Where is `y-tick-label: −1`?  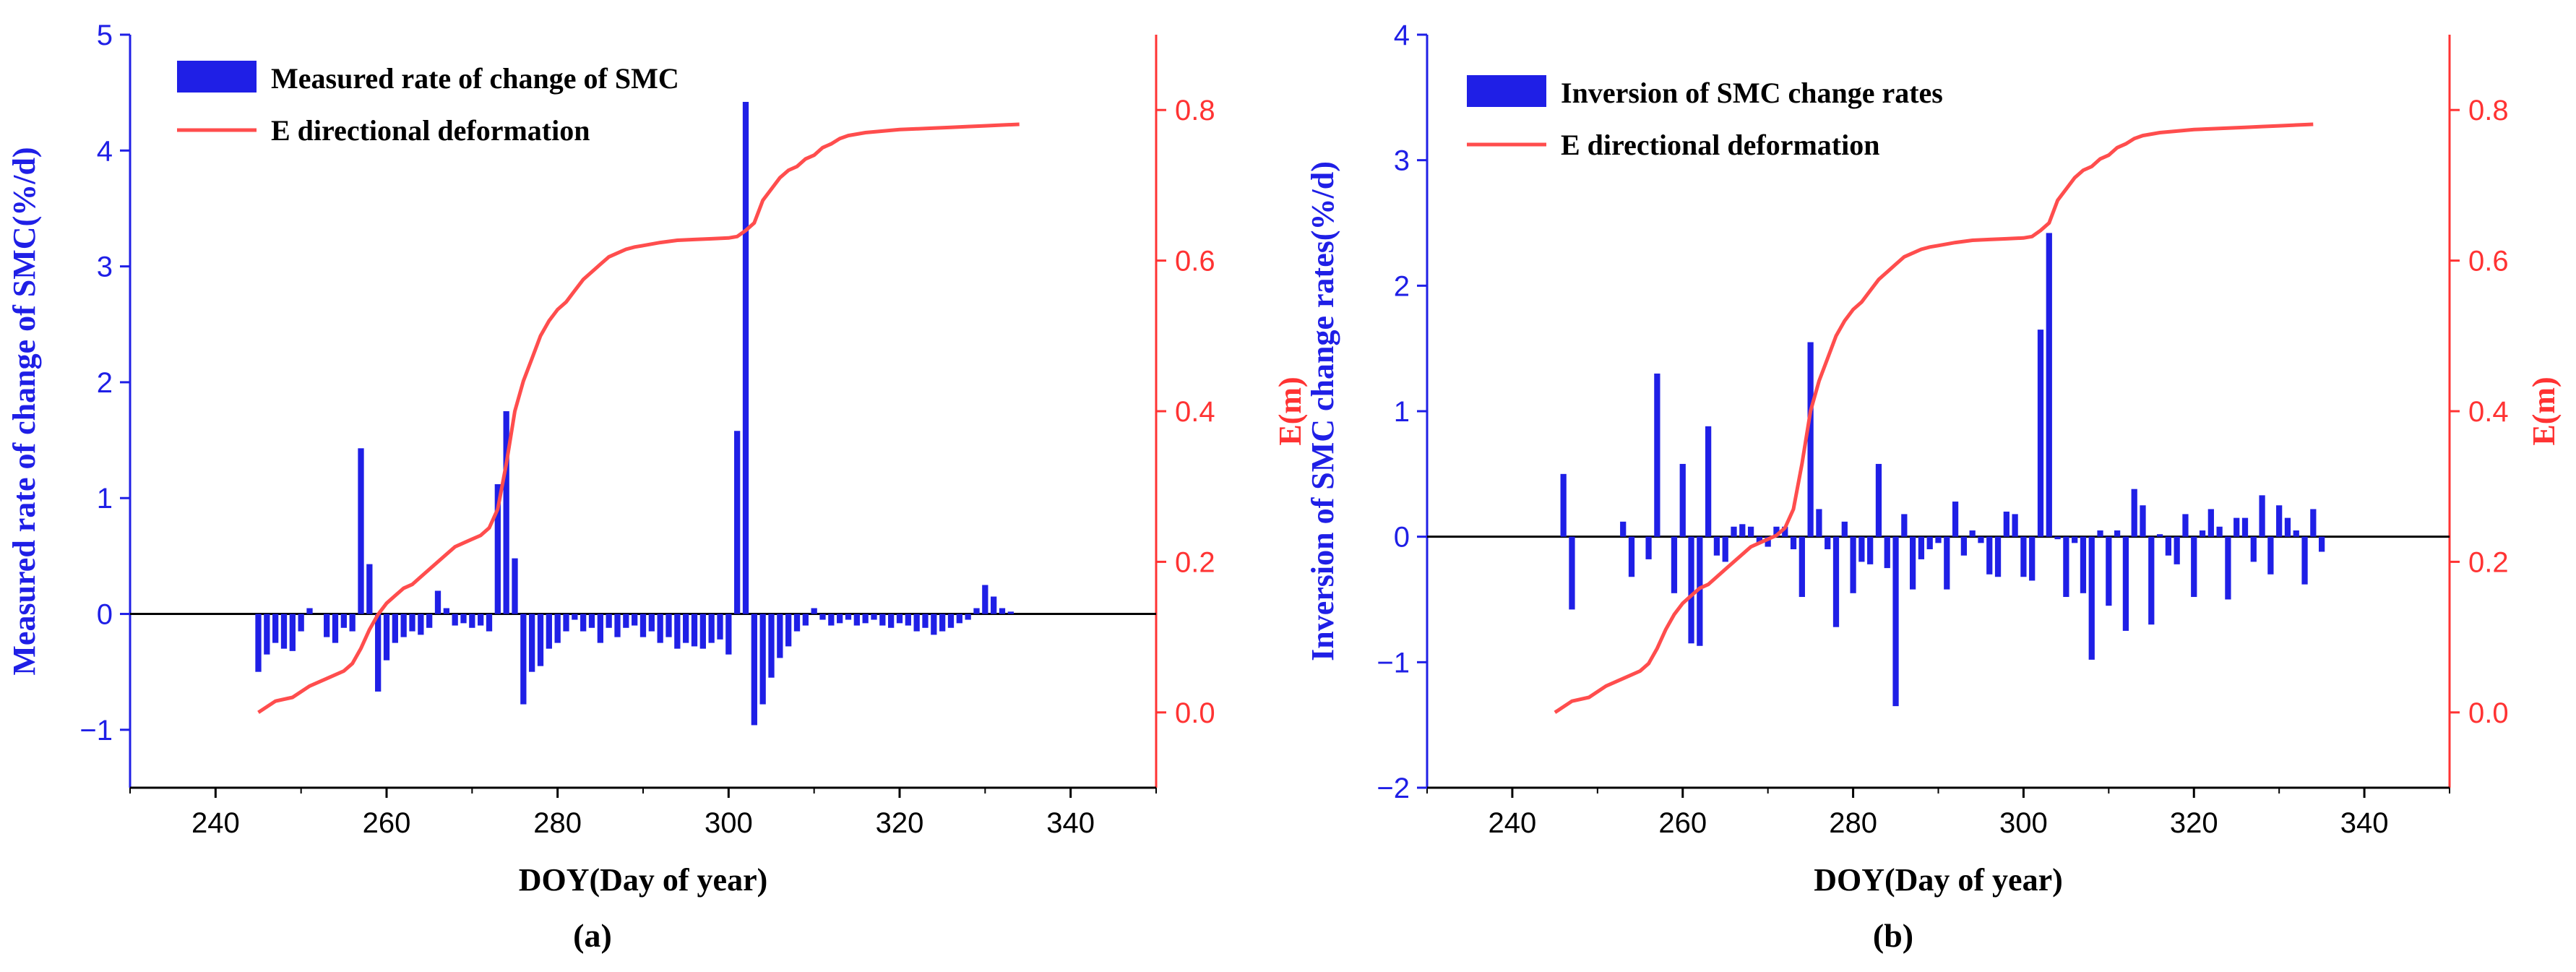
y-tick-label: −1 is located at coordinates (1393, 663).